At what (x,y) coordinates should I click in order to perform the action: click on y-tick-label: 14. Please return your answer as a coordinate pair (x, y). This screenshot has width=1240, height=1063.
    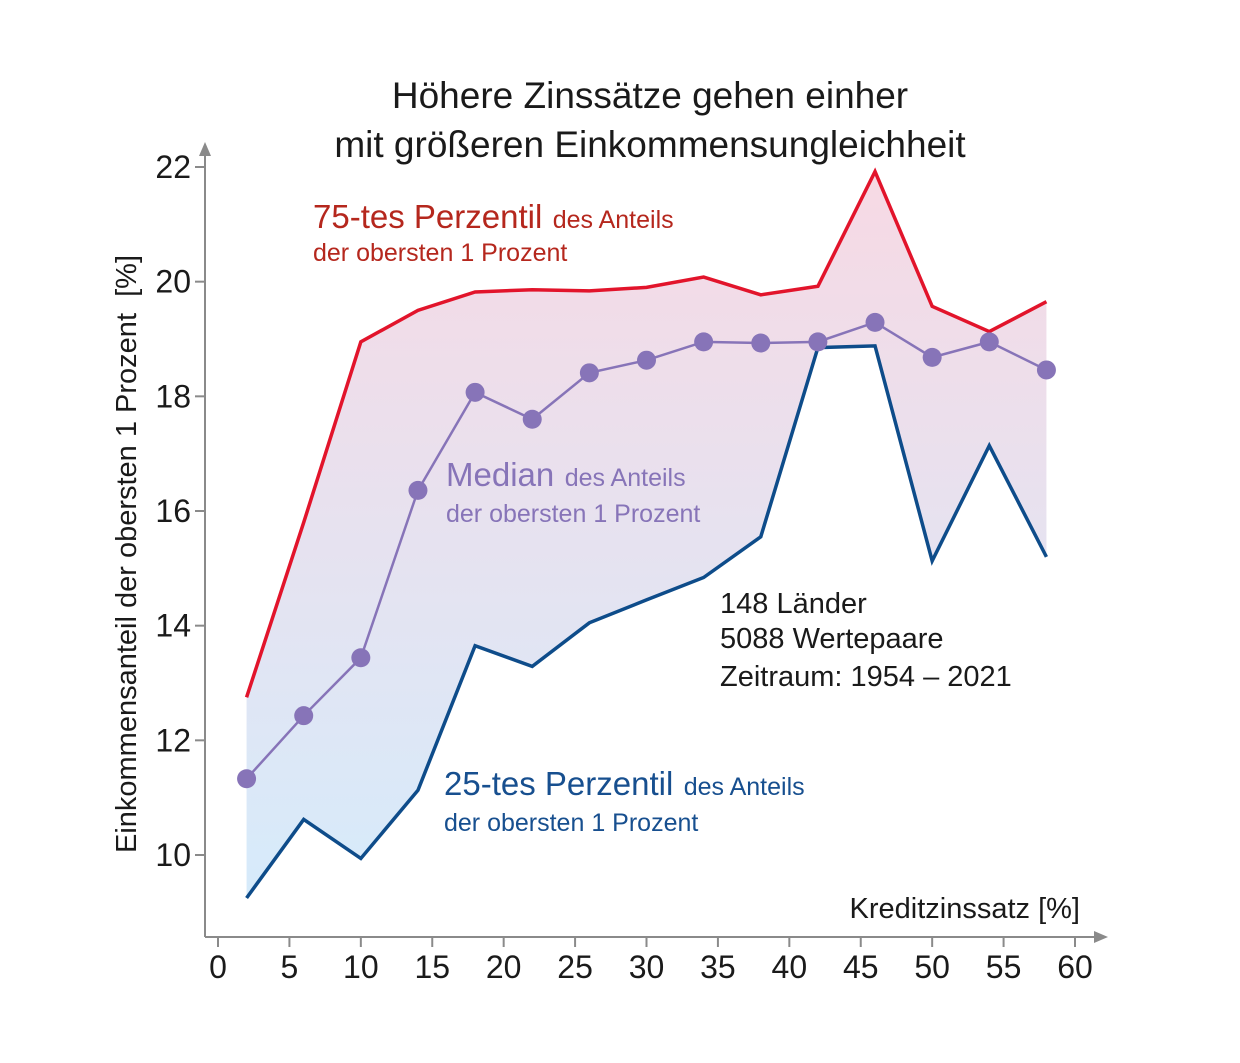
    Looking at the image, I should click on (173, 626).